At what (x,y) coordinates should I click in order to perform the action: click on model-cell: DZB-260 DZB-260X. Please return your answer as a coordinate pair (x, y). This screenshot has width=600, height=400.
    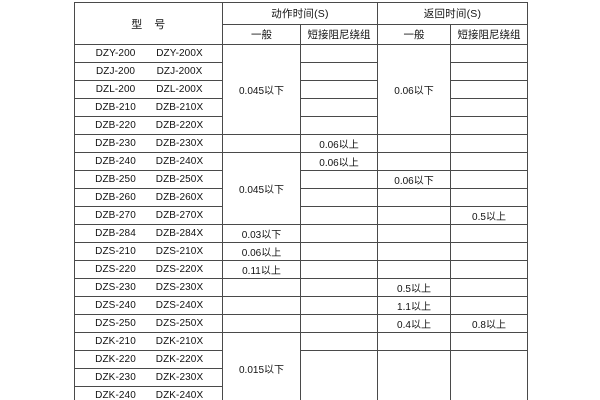
    Looking at the image, I should click on (148, 197).